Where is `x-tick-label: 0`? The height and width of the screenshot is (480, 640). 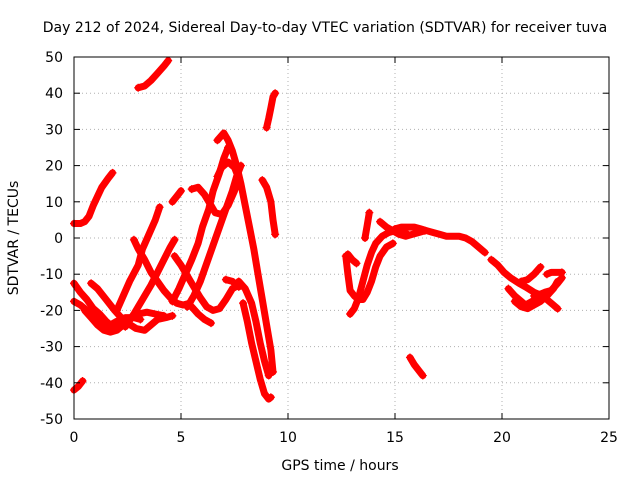
x-tick-label: 0 is located at coordinates (74, 438).